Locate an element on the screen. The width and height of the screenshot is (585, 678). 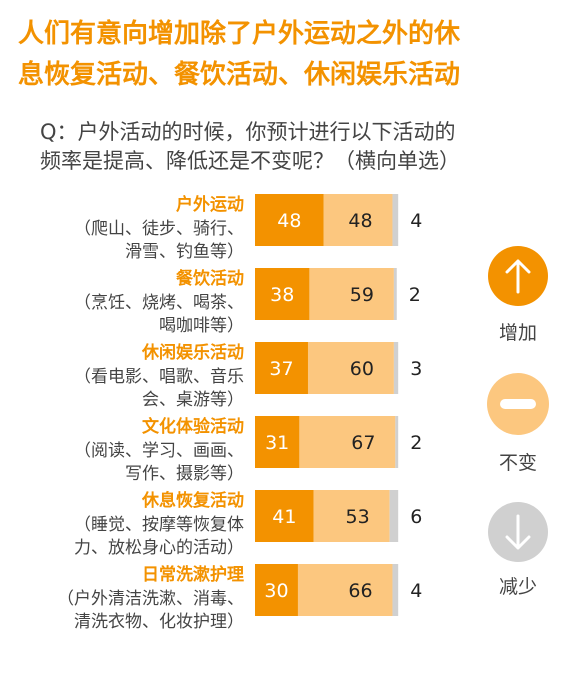
data-label-decrease: 6 is located at coordinates (416, 517).